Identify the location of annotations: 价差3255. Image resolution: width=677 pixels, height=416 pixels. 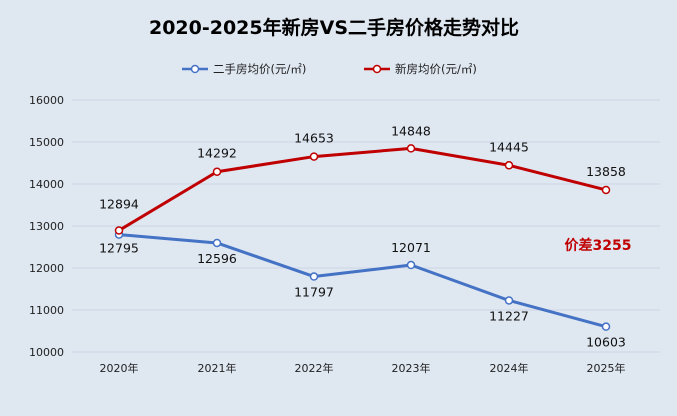
(598, 245).